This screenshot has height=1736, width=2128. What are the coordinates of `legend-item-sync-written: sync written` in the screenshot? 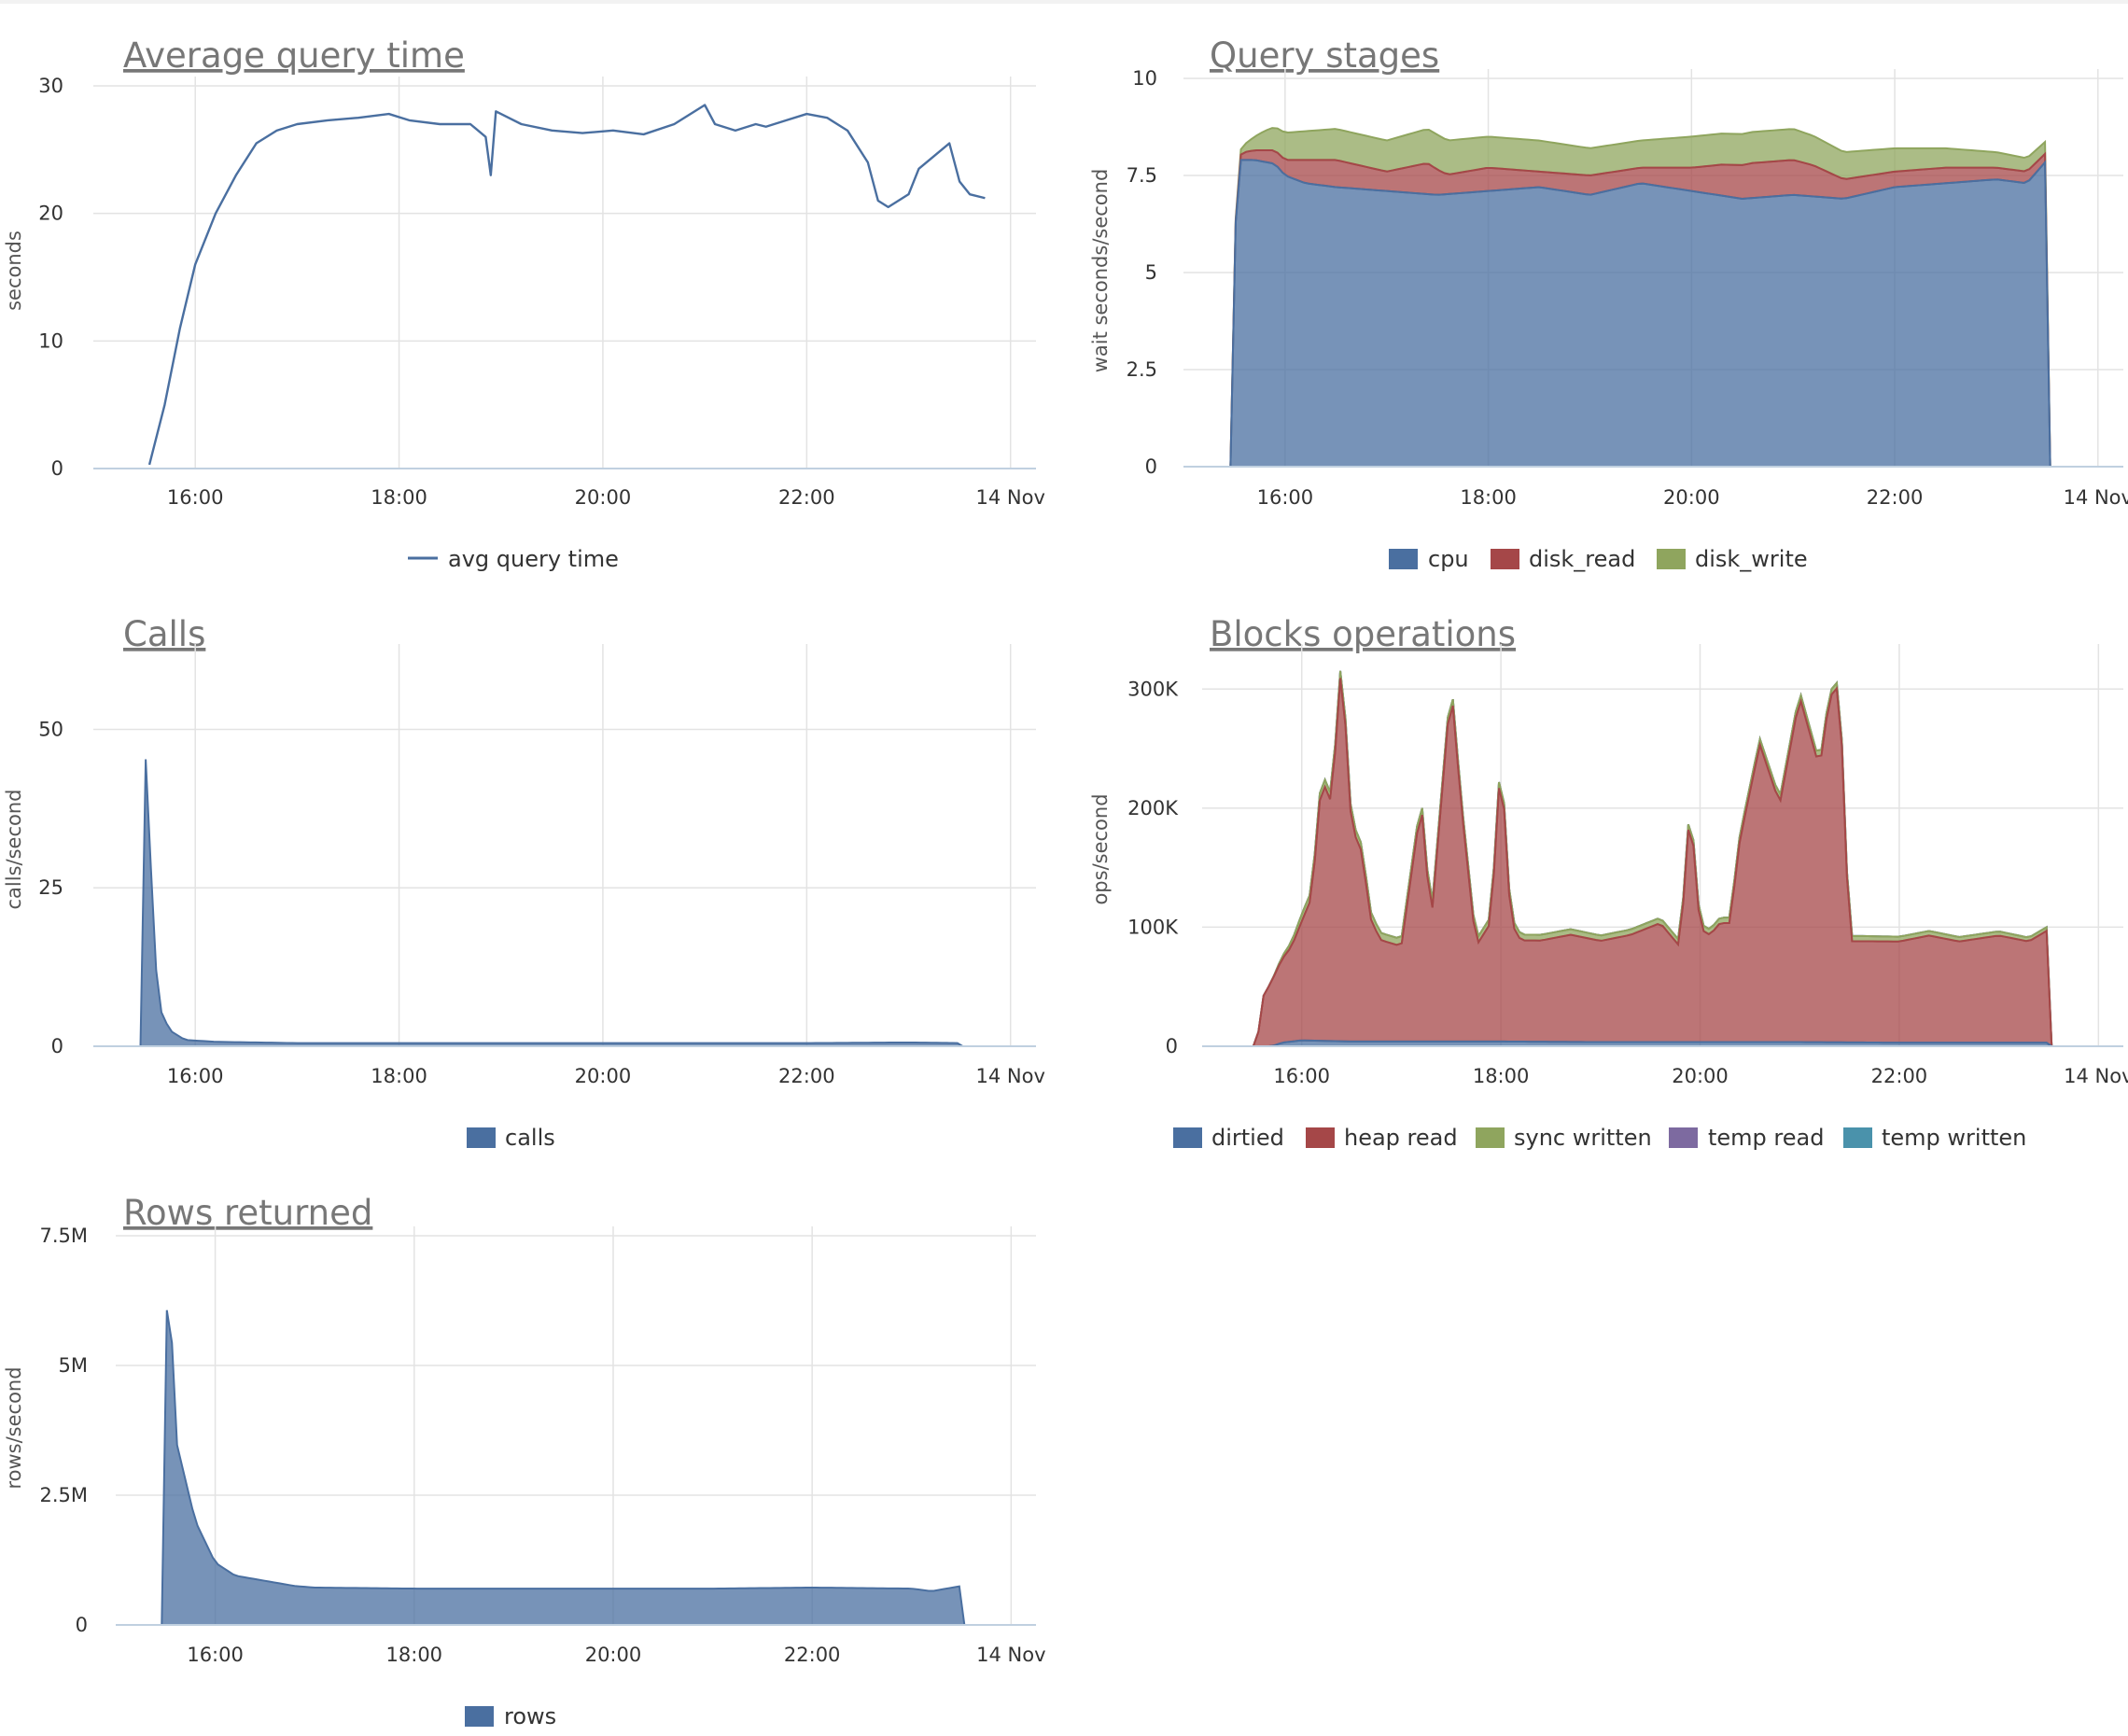 It's located at (1583, 1138).